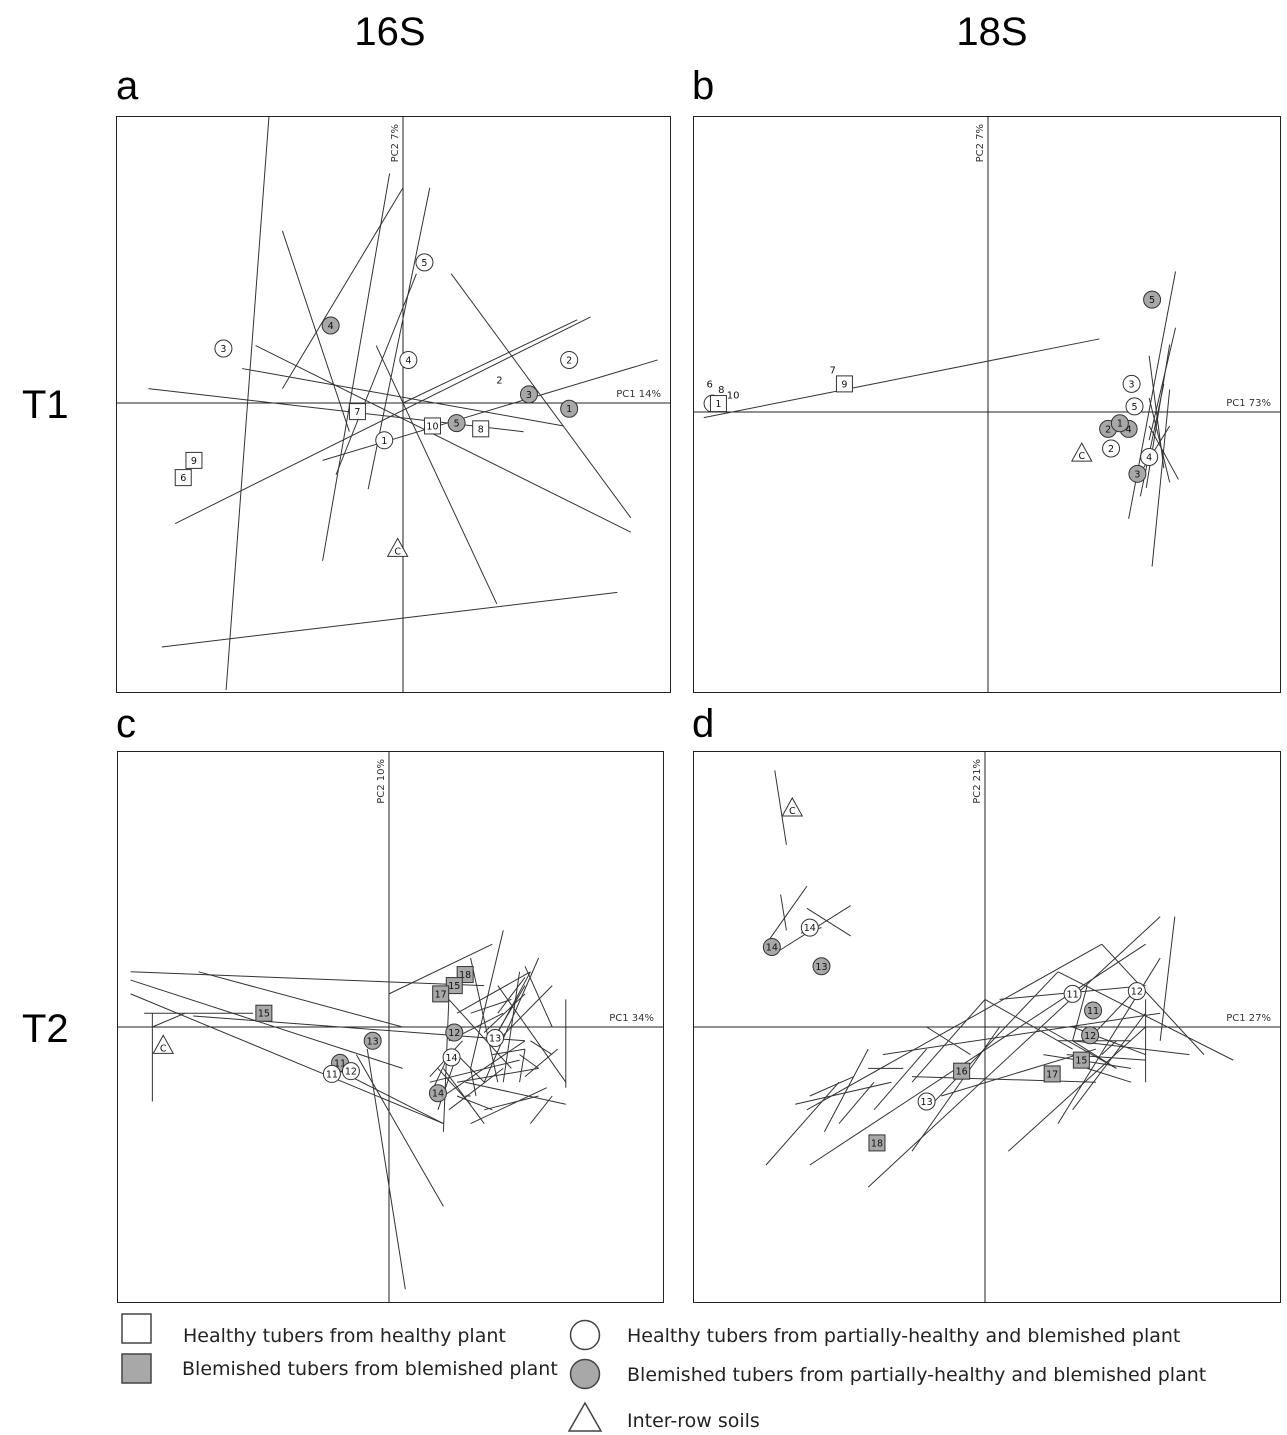 This screenshot has height=1435, width=1287. I want to click on sample-marker-triangle, so click(397, 547).